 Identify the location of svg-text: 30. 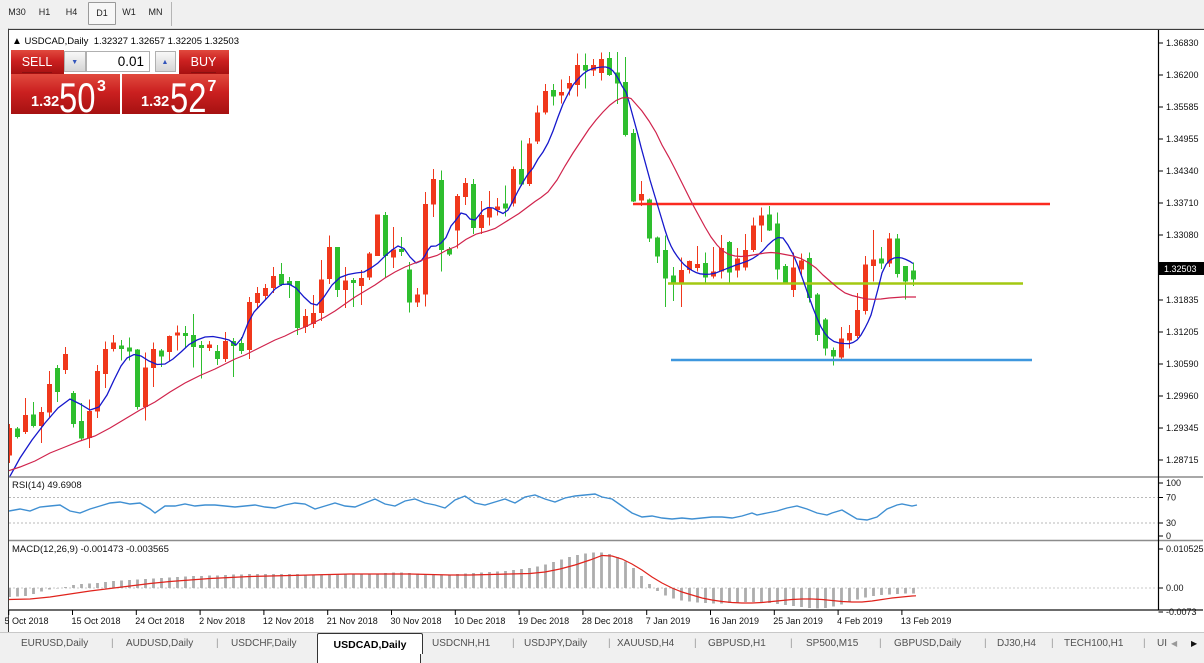
(1171, 523).